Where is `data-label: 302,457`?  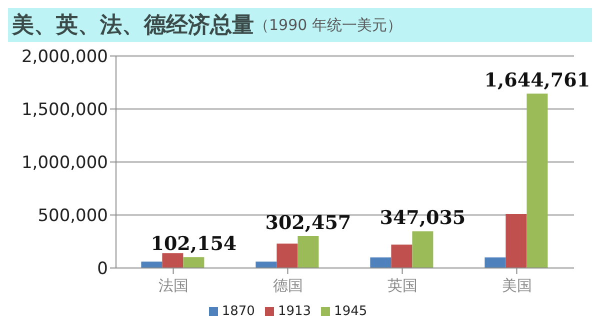
data-label: 302,457 is located at coordinates (308, 223).